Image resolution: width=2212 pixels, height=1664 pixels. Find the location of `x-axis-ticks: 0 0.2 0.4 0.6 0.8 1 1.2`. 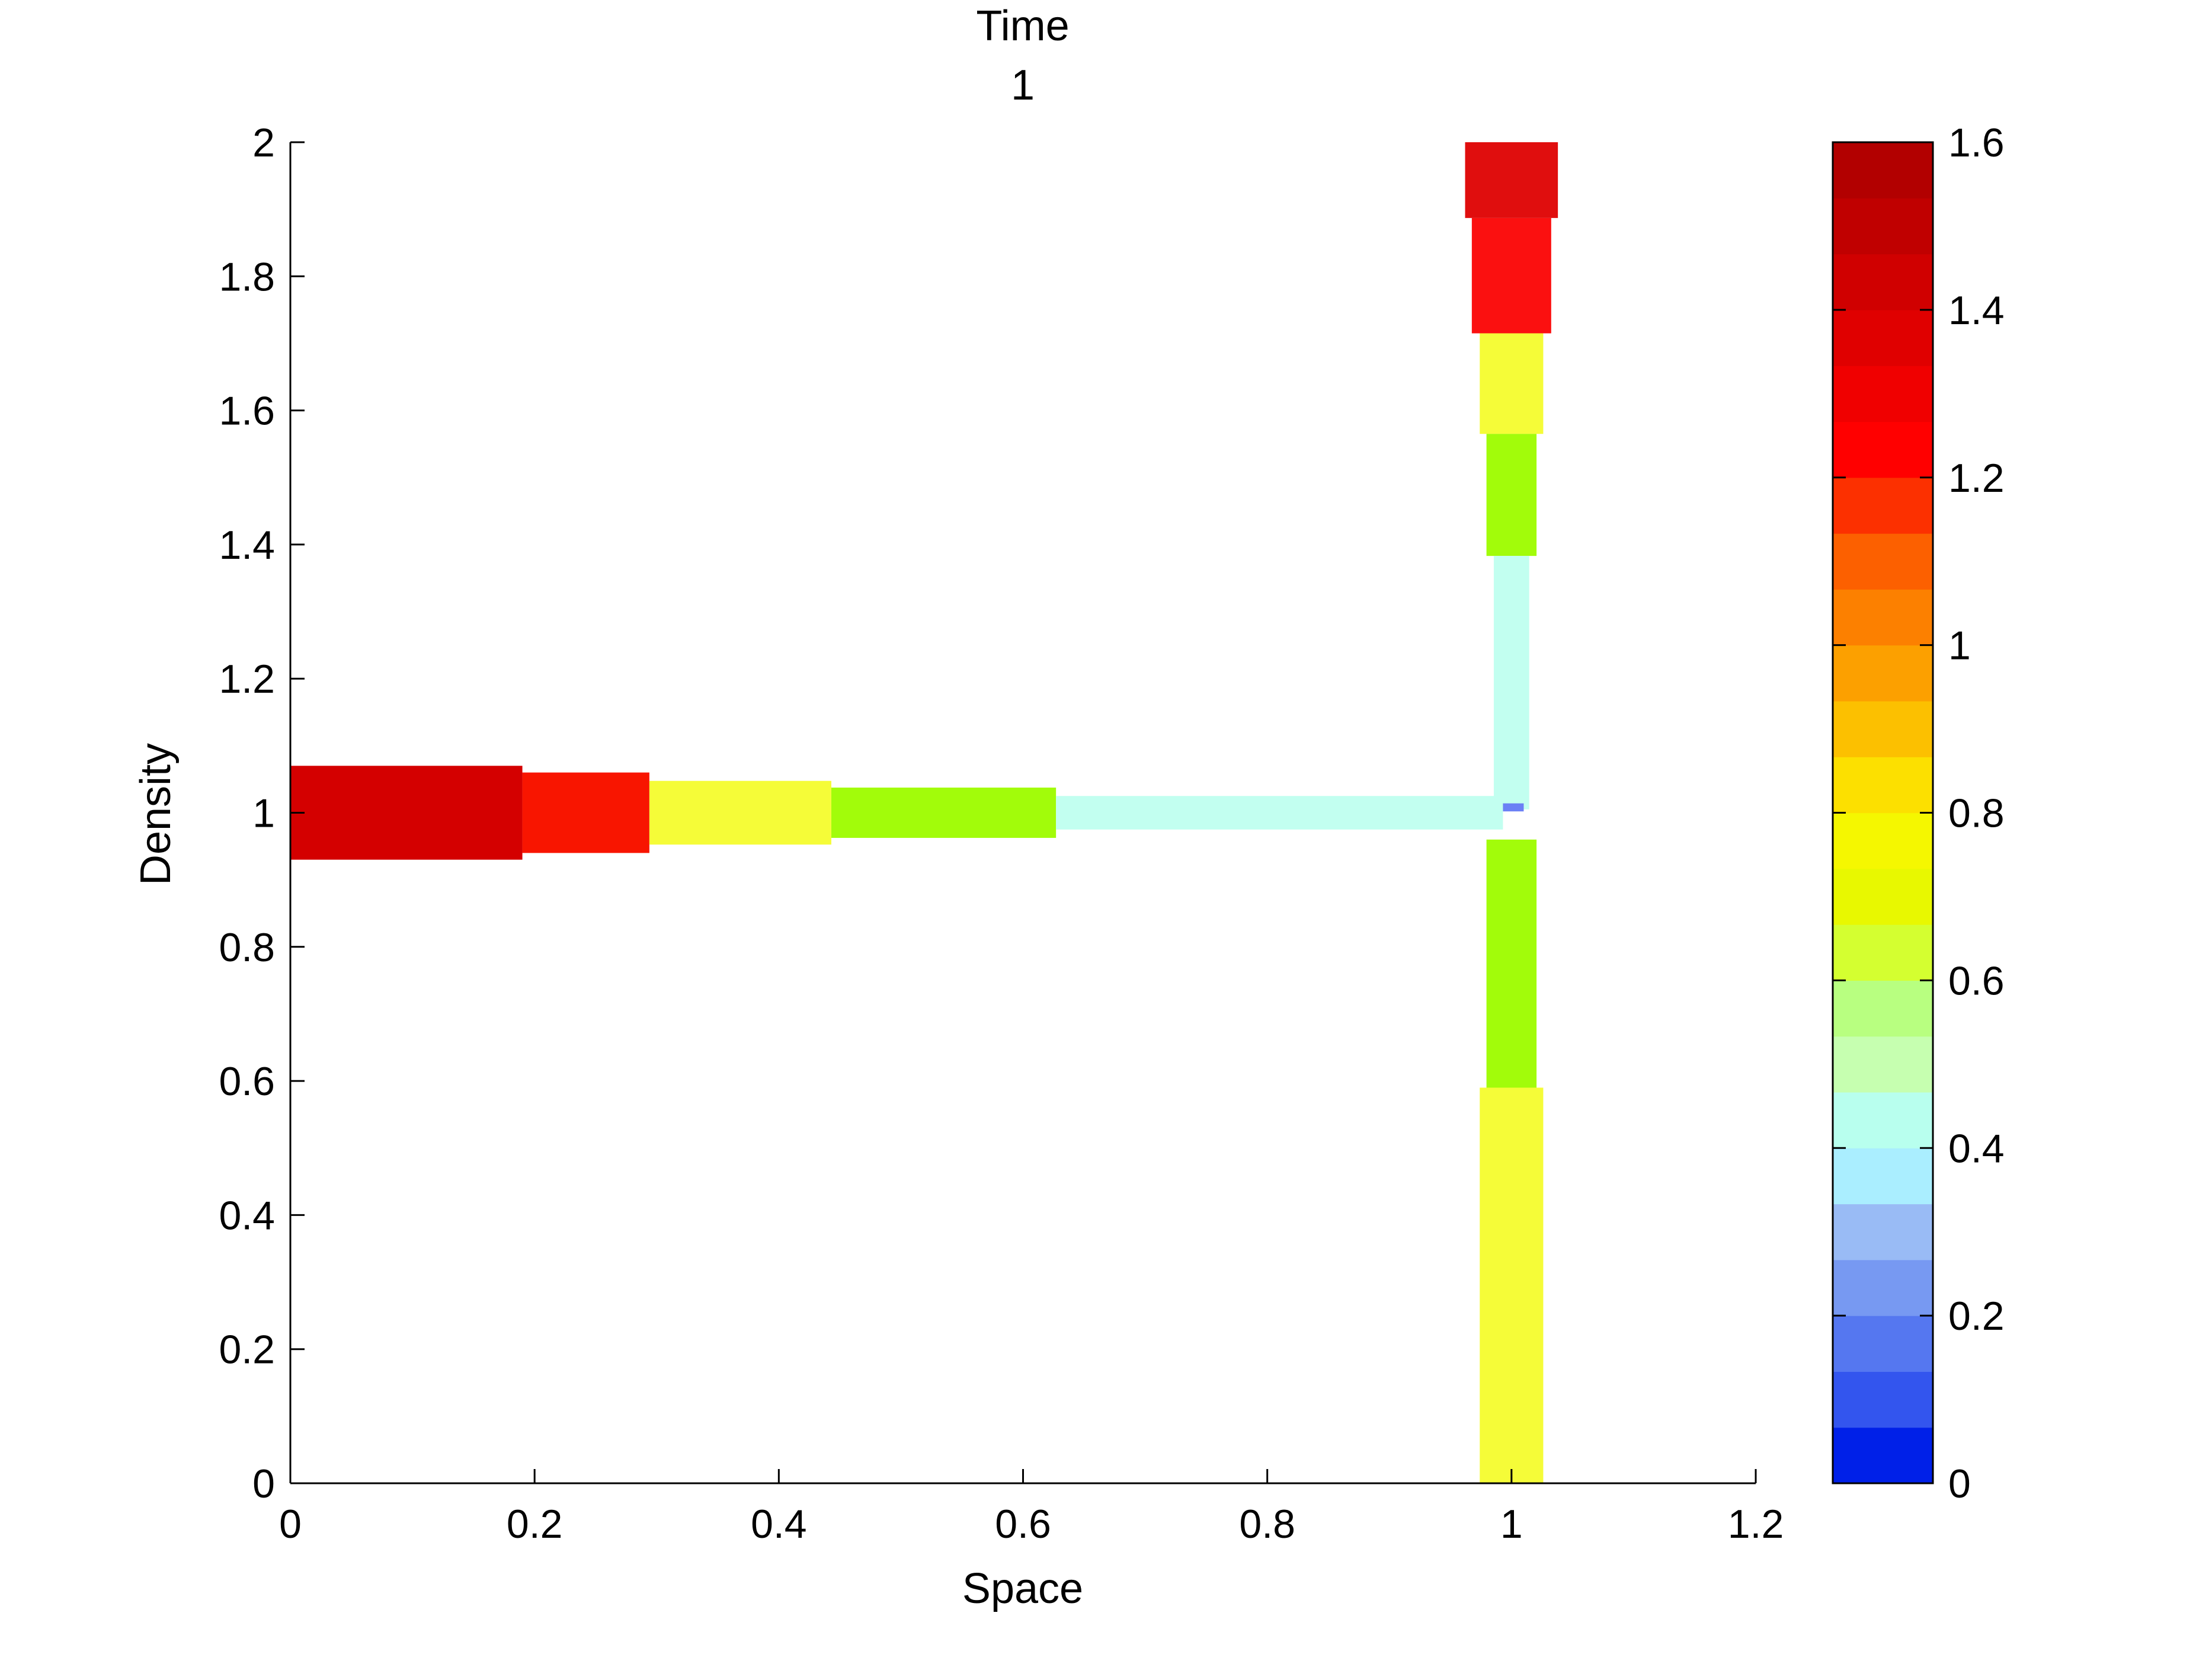

x-axis-ticks: 0 0.2 0.4 0.6 0.8 1 1.2 is located at coordinates (1031, 1508).